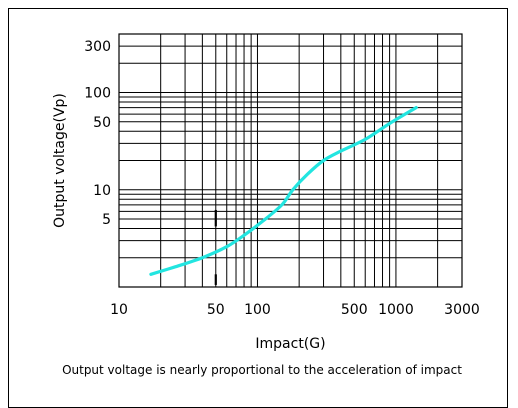 This screenshot has width=518, height=408. What do you see at coordinates (216, 310) in the screenshot?
I see `x-tick-label: 50` at bounding box center [216, 310].